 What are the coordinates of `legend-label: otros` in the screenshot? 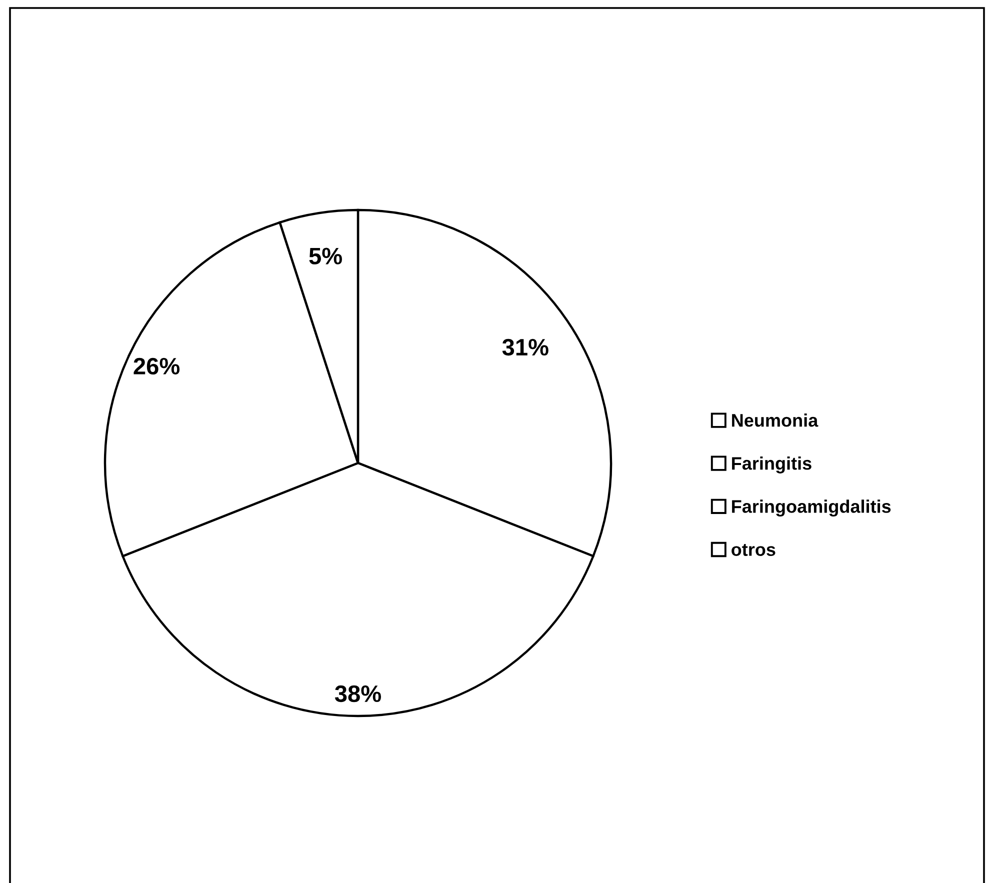 It's located at (754, 550).